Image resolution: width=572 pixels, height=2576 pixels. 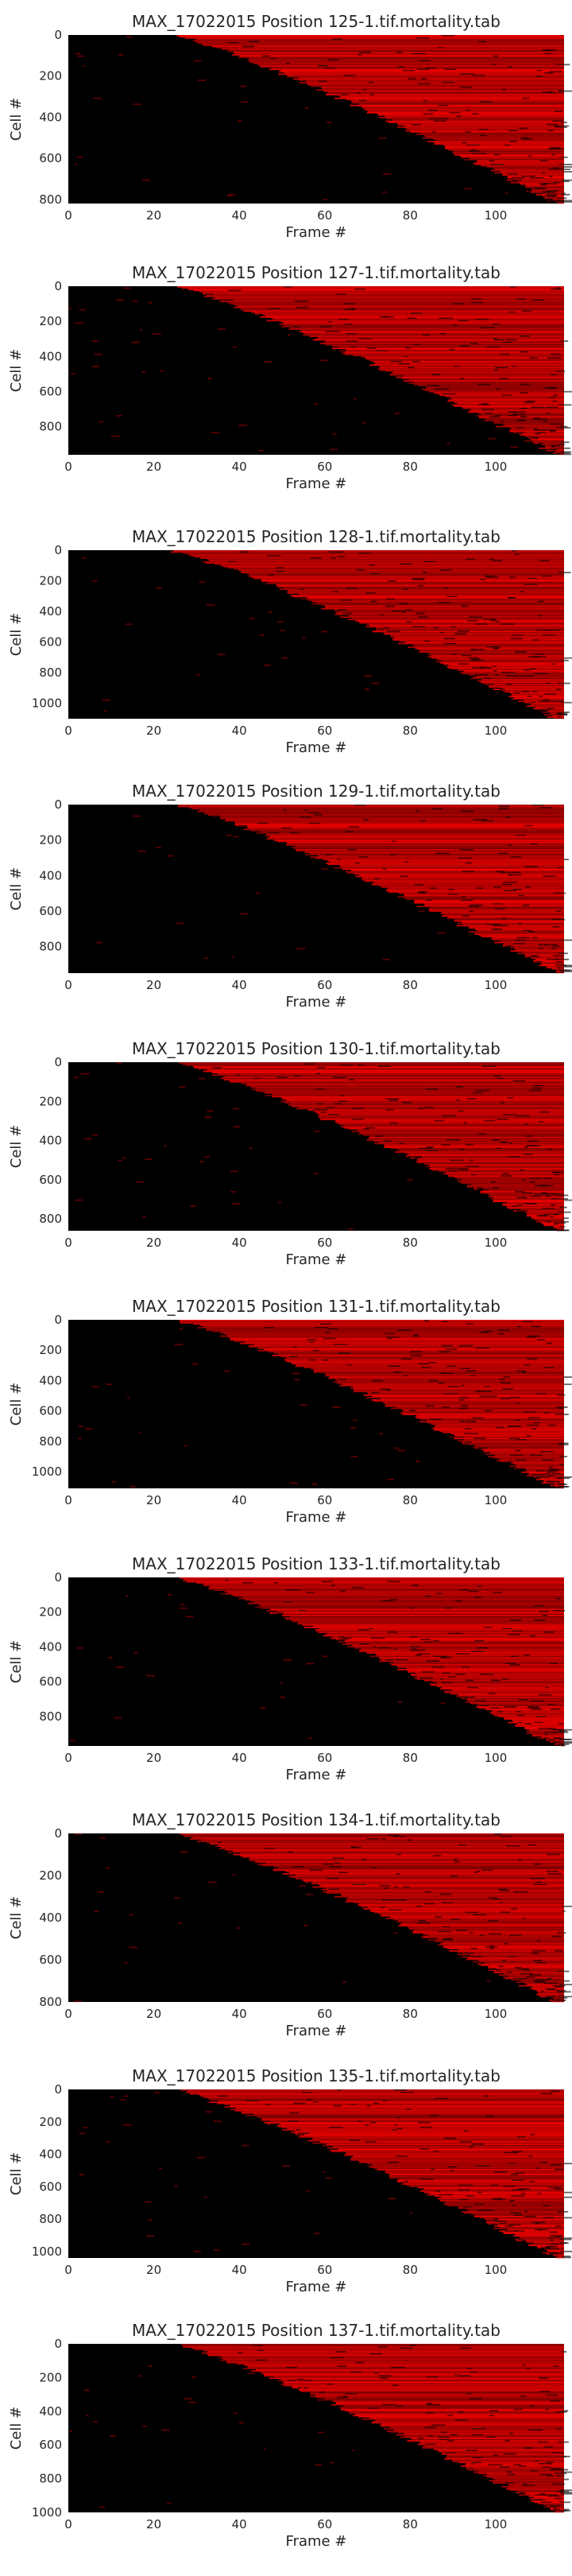 What do you see at coordinates (320, 1662) in the screenshot?
I see `heatmap-cells` at bounding box center [320, 1662].